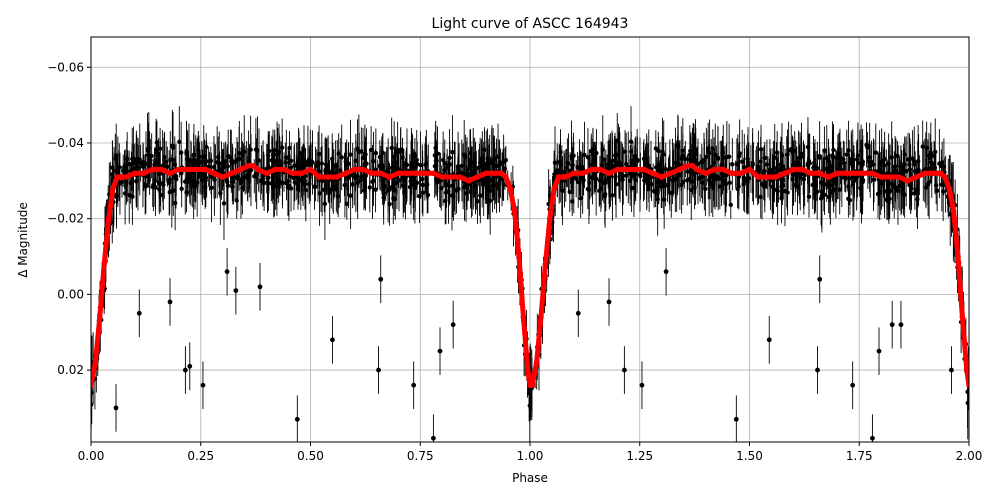 The height and width of the screenshot is (500, 1000). What do you see at coordinates (530, 456) in the screenshot?
I see `x-tick-label: 1.00` at bounding box center [530, 456].